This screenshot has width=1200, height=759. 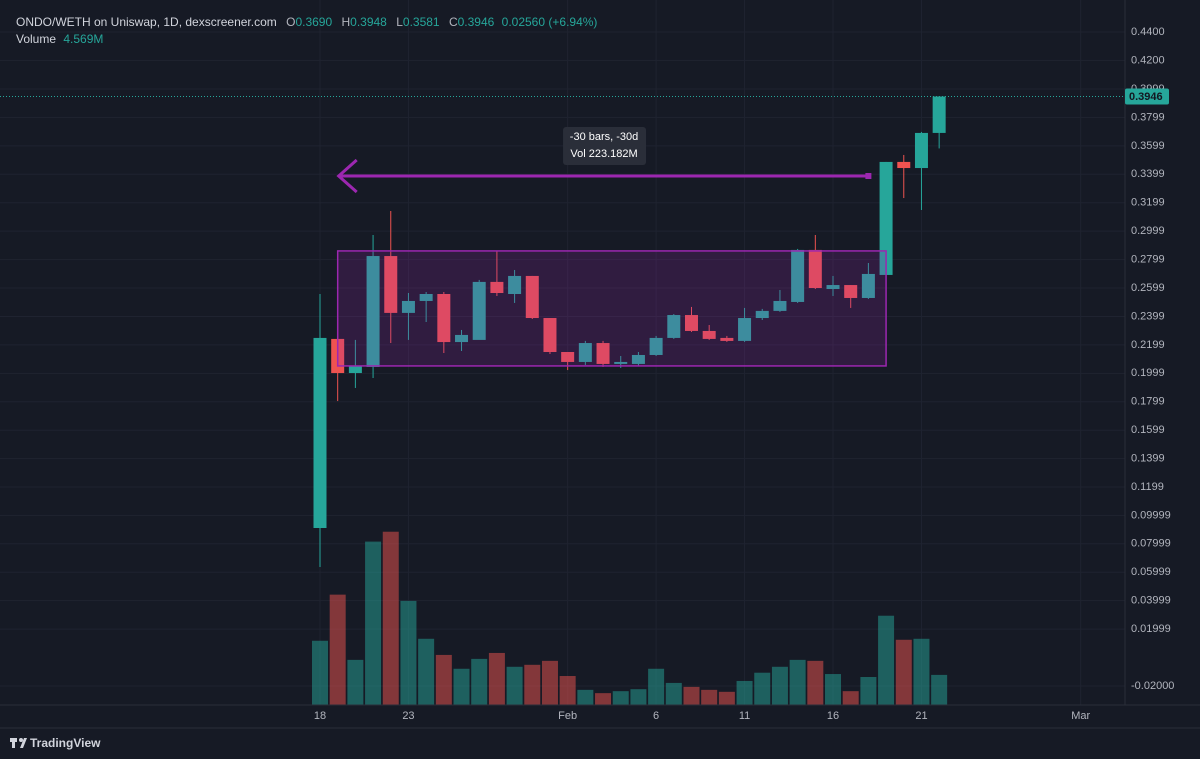 I want to click on volume-name: Volume, so click(x=36, y=39).